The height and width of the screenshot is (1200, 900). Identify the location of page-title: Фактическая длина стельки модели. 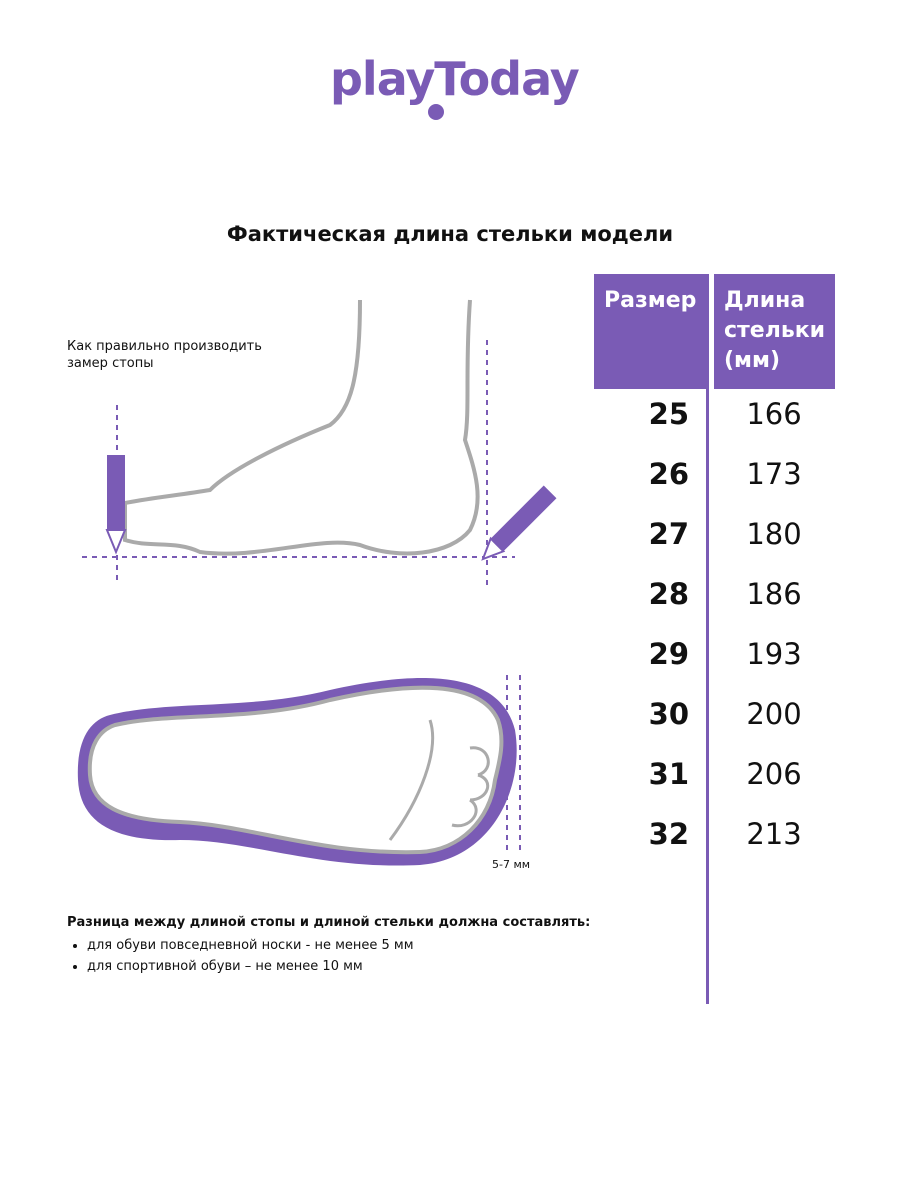
(450, 234).